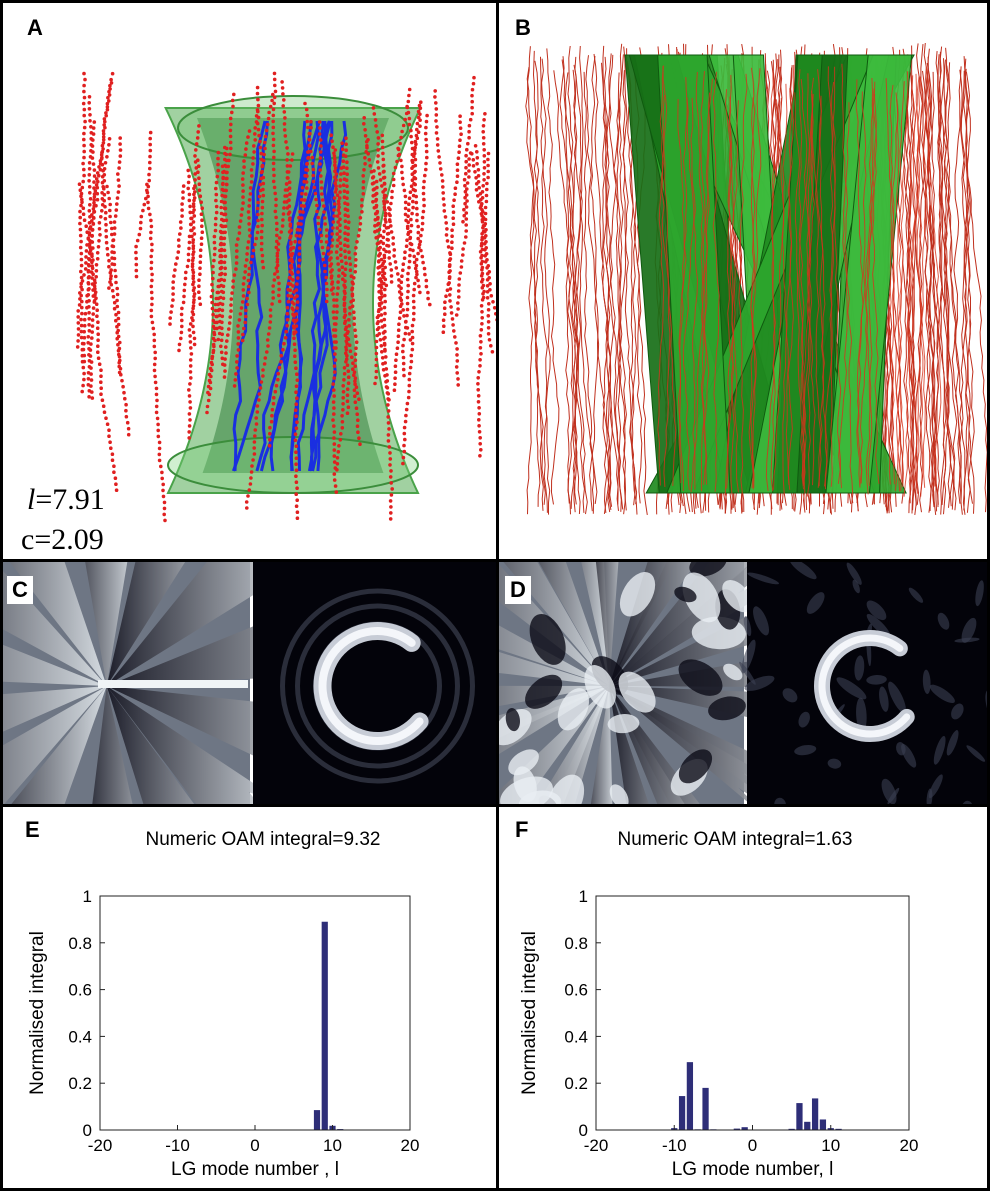  What do you see at coordinates (799, 280) in the screenshot?
I see `front-tracks` at bounding box center [799, 280].